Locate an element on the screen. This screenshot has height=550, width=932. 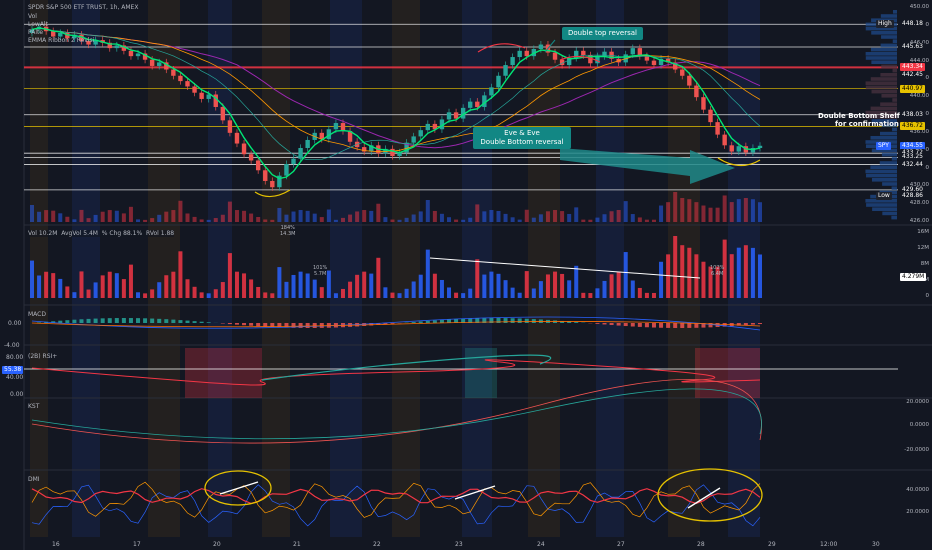
volume-axis-tick: 12M is located at coordinates (923, 248).